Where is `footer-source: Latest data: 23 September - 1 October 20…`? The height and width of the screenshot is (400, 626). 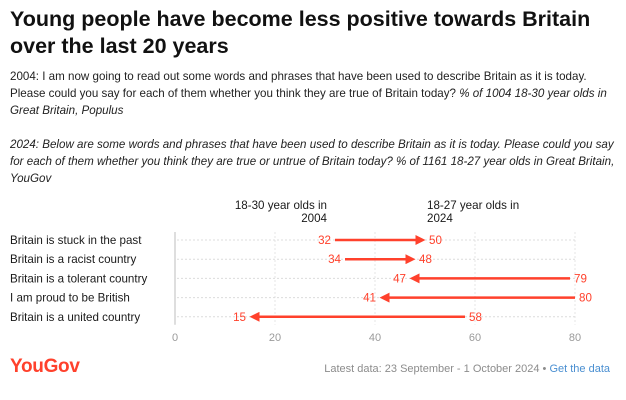 footer-source: Latest data: 23 September - 1 October 20… is located at coordinates (467, 369).